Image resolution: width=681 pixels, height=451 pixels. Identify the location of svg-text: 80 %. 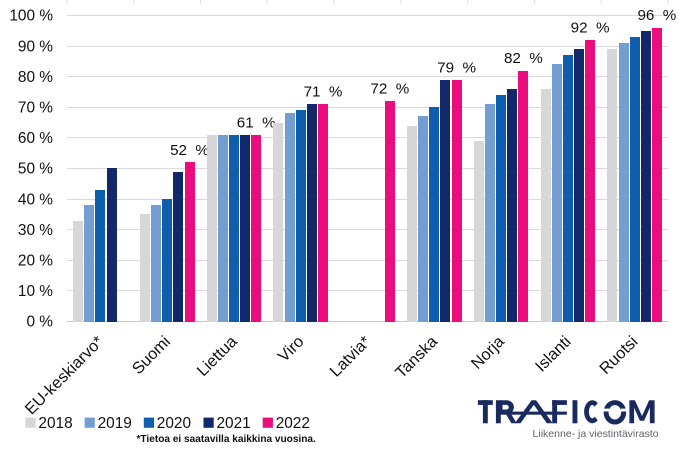
(35, 77).